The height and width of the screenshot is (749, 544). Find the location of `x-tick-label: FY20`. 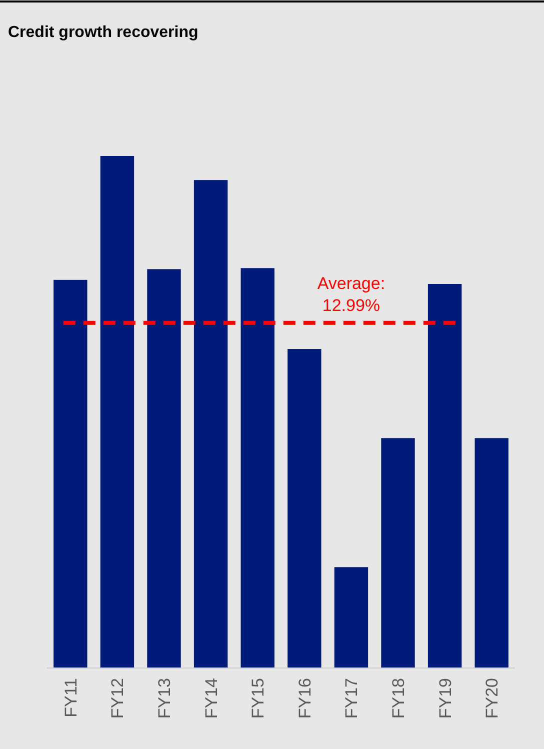

x-tick-label: FY20 is located at coordinates (492, 698).